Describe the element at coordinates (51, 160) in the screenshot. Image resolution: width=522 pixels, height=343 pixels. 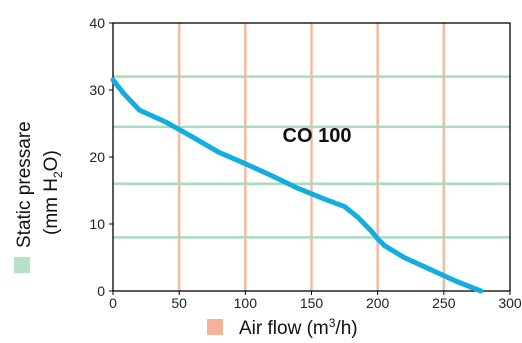
I see `y-axis-title-line2-end: O)` at that location.